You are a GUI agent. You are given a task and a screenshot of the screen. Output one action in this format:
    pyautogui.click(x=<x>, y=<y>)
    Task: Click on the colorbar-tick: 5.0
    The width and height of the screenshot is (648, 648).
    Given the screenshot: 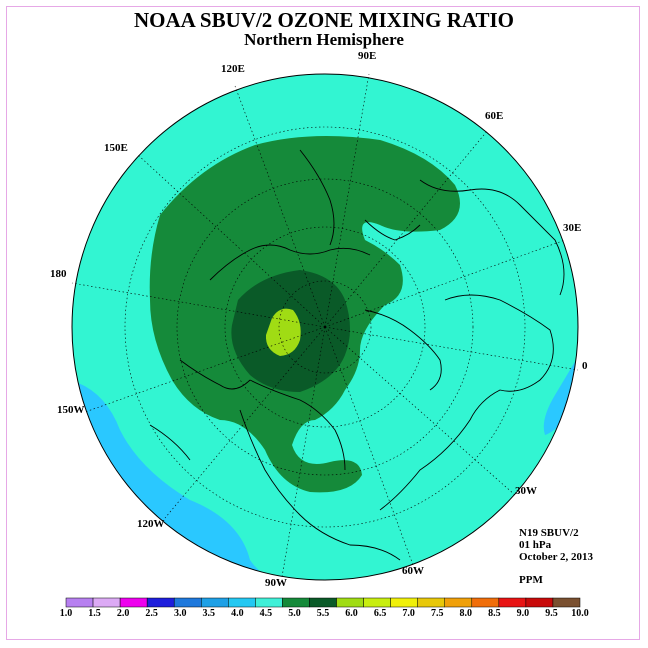 What is the action you would take?
    pyautogui.click(x=294, y=613)
    